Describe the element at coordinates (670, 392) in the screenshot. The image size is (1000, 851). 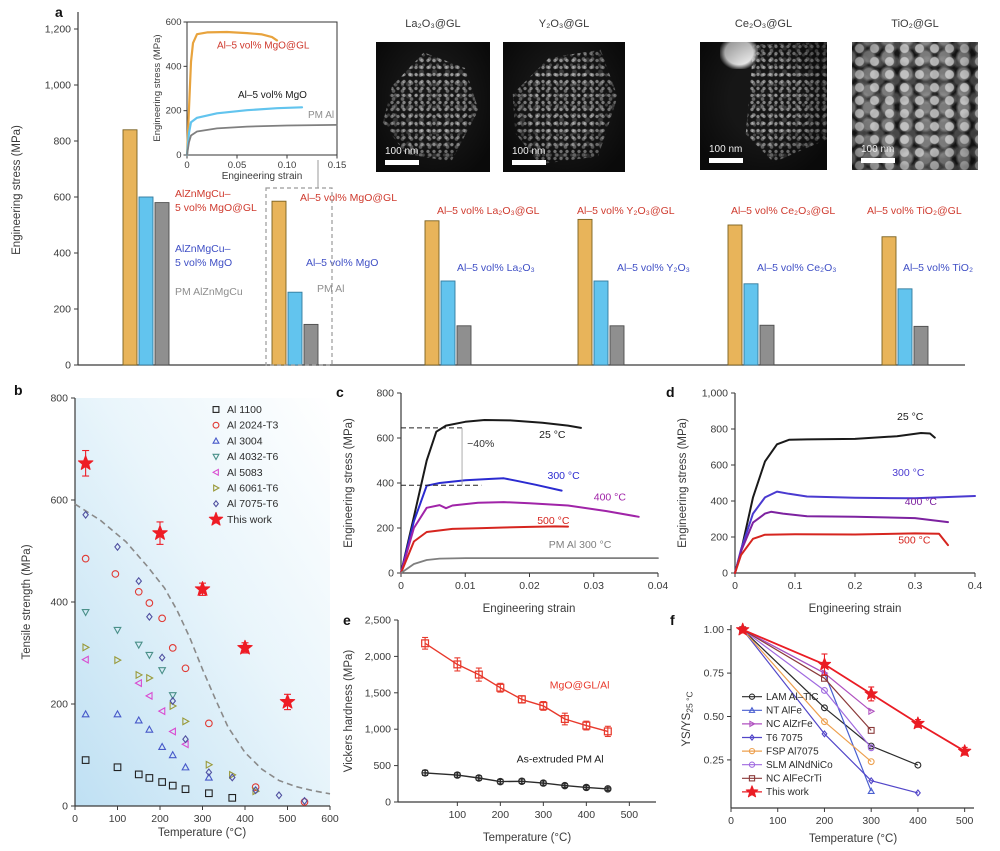
I see `panel-label-d: d` at that location.